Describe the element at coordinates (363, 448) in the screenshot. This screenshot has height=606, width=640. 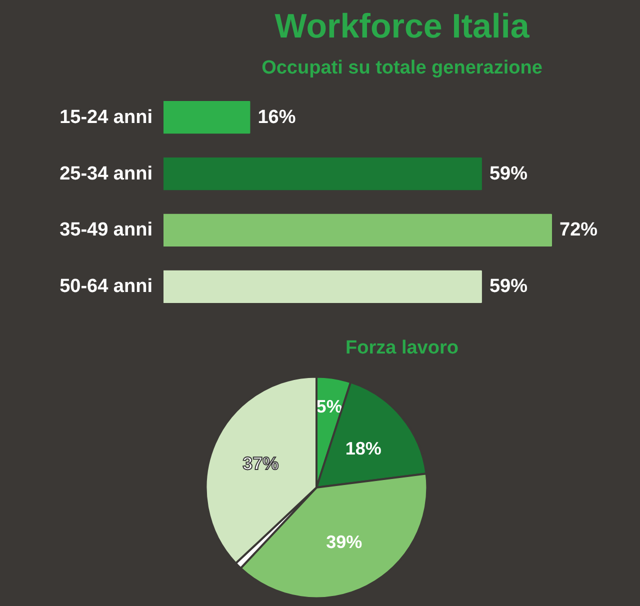
I see `data-label: 18%` at that location.